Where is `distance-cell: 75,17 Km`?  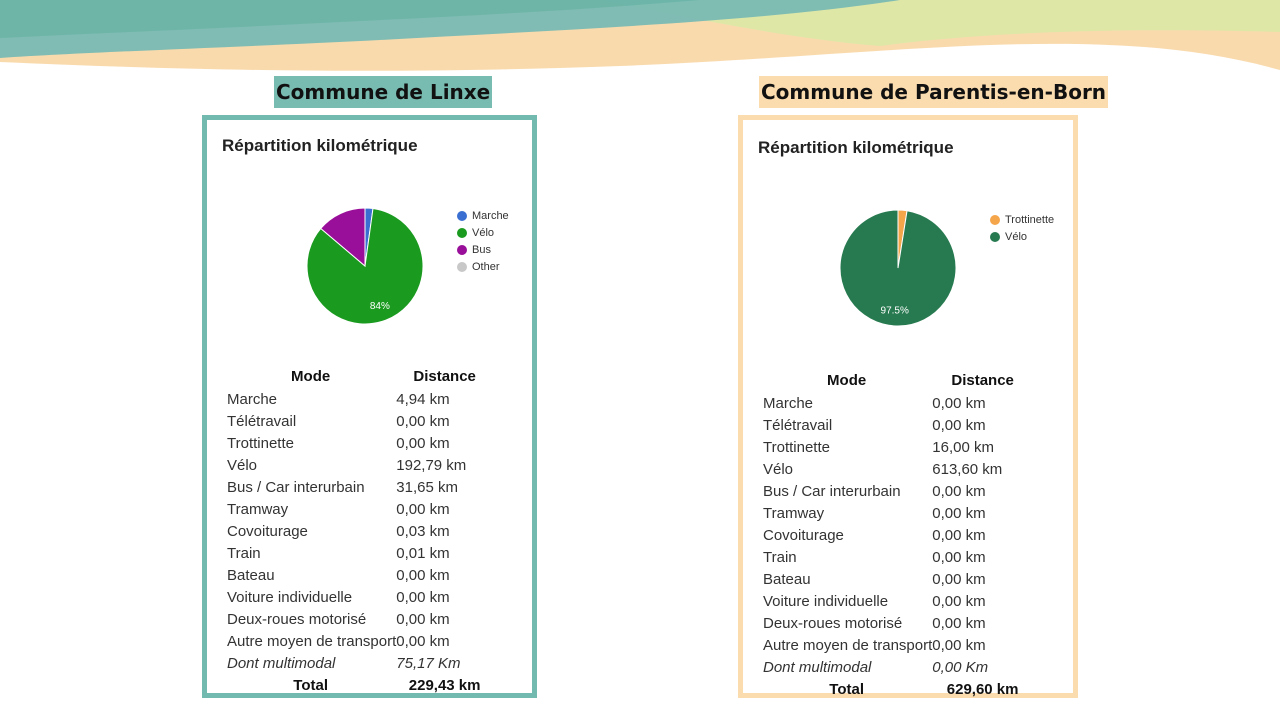
distance-cell: 75,17 Km is located at coordinates (428, 663).